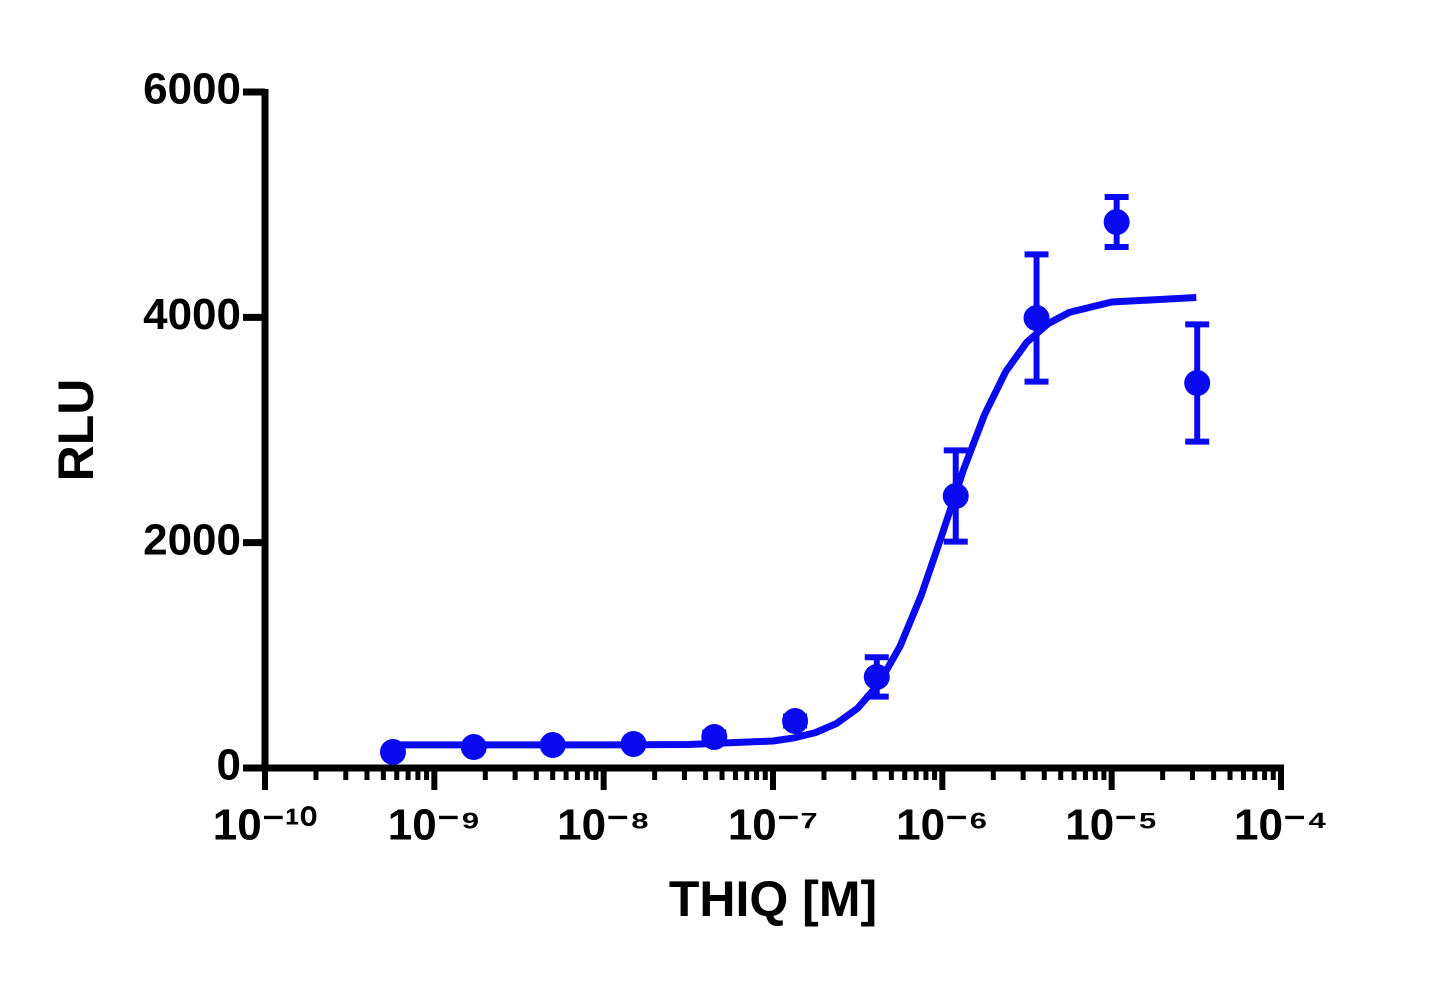 The image size is (1436, 981). What do you see at coordinates (229, 765) in the screenshot?
I see `y-tick-label: 0` at bounding box center [229, 765].